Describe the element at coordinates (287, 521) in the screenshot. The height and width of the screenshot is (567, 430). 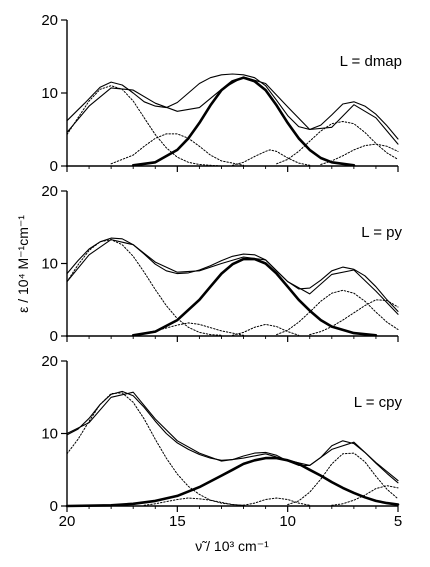
I see `x-tick-label: 10` at that location.